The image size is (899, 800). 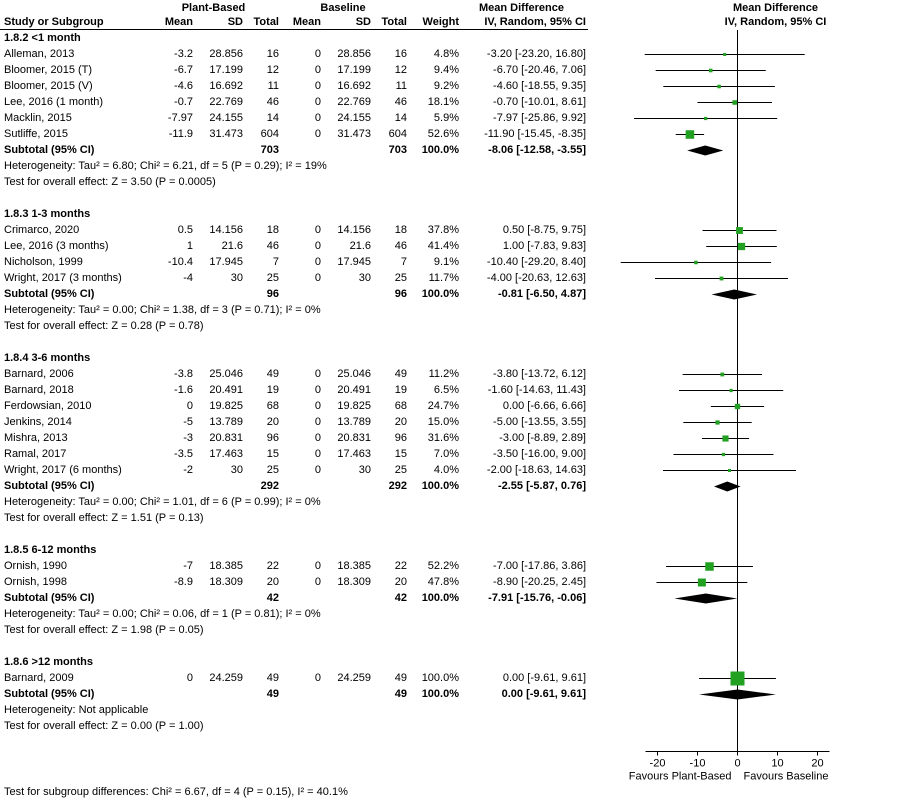 What do you see at coordinates (535, 22) in the screenshot?
I see `ci-col-header: IV, Random, 95% CI` at bounding box center [535, 22].